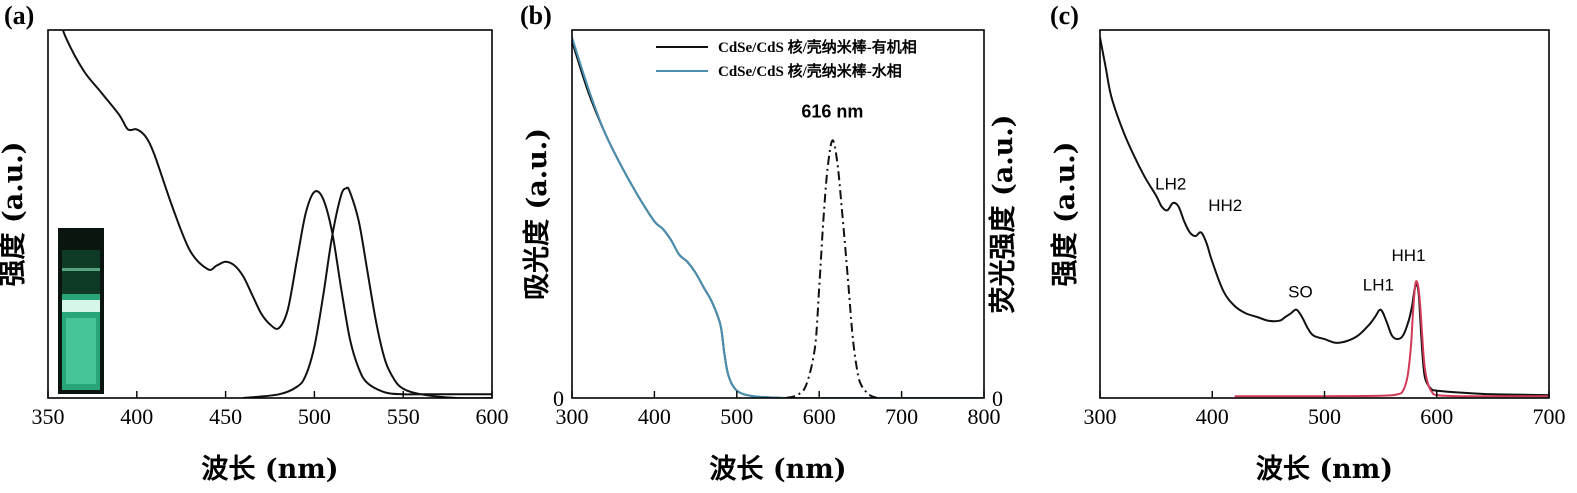  Describe the element at coordinates (48, 416) in the screenshot. I see `x-tick-label: 350` at that location.